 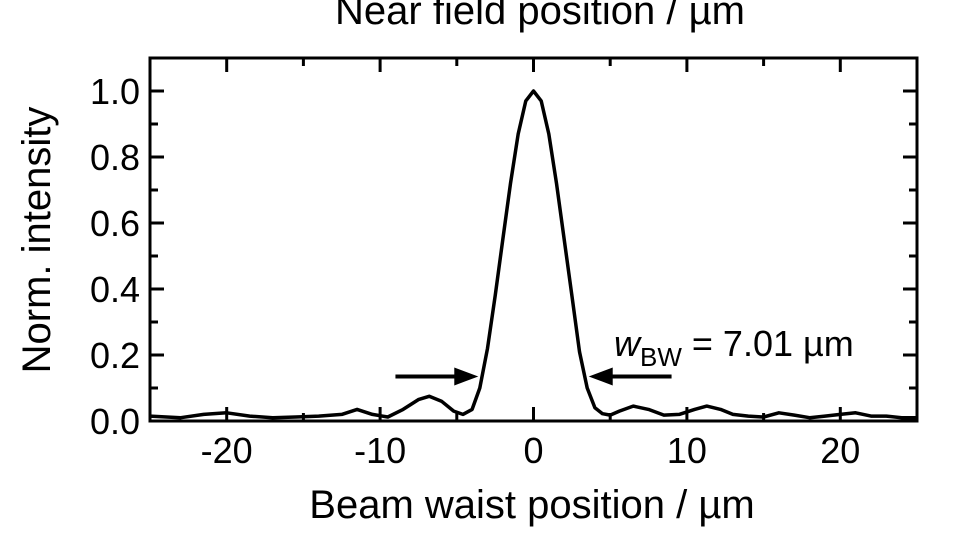 I want to click on x-tick-label: -20, so click(x=227, y=450).